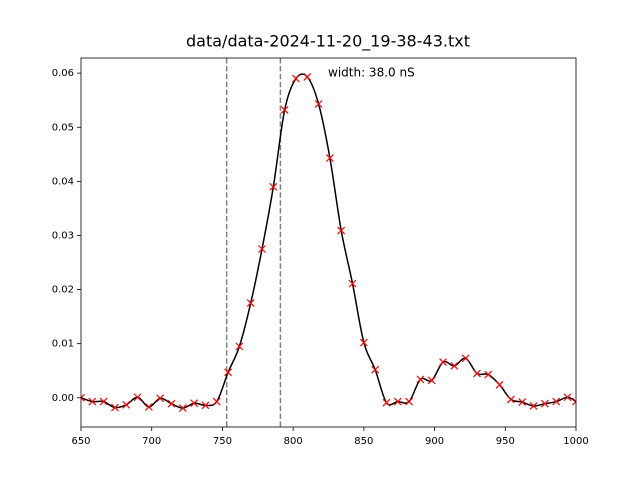 The width and height of the screenshot is (640, 480). What do you see at coordinates (63, 181) in the screenshot?
I see `y-tick-label: 0.04` at bounding box center [63, 181].